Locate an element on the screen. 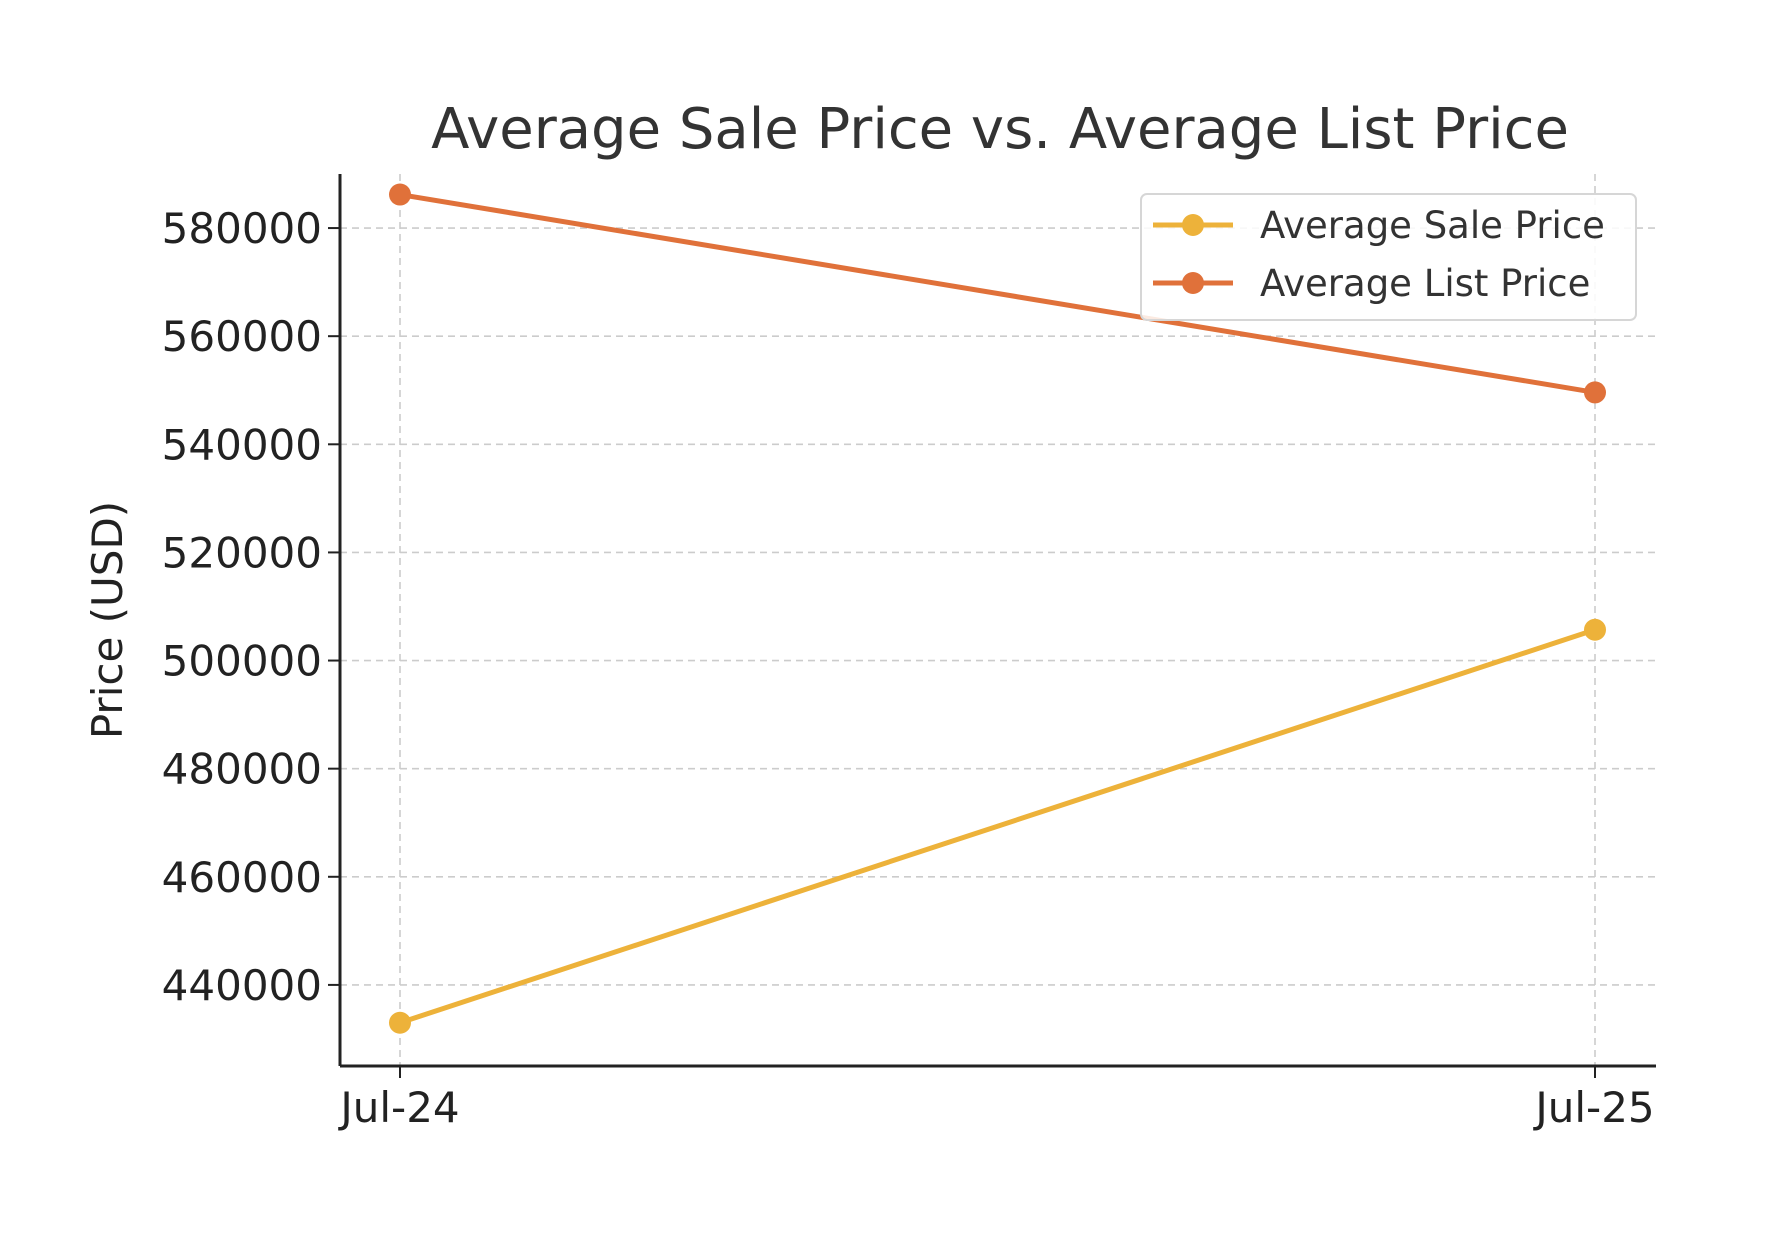 The image size is (1776, 1252). y-tick-label: 520000 is located at coordinates (242, 552).